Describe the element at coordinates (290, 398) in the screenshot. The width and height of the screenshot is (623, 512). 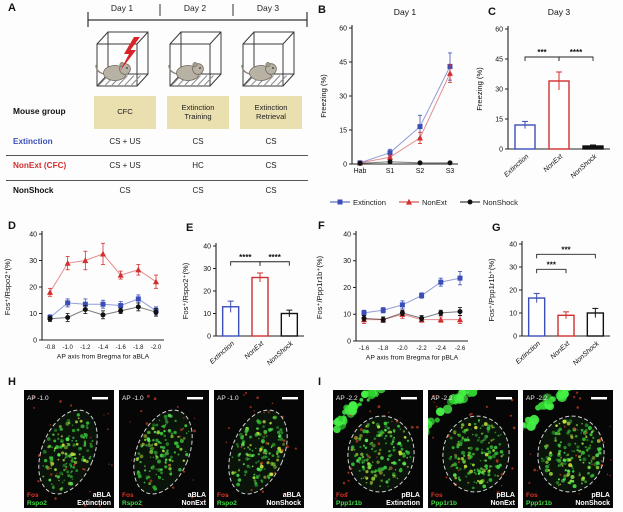
I see `scale-bar` at that location.